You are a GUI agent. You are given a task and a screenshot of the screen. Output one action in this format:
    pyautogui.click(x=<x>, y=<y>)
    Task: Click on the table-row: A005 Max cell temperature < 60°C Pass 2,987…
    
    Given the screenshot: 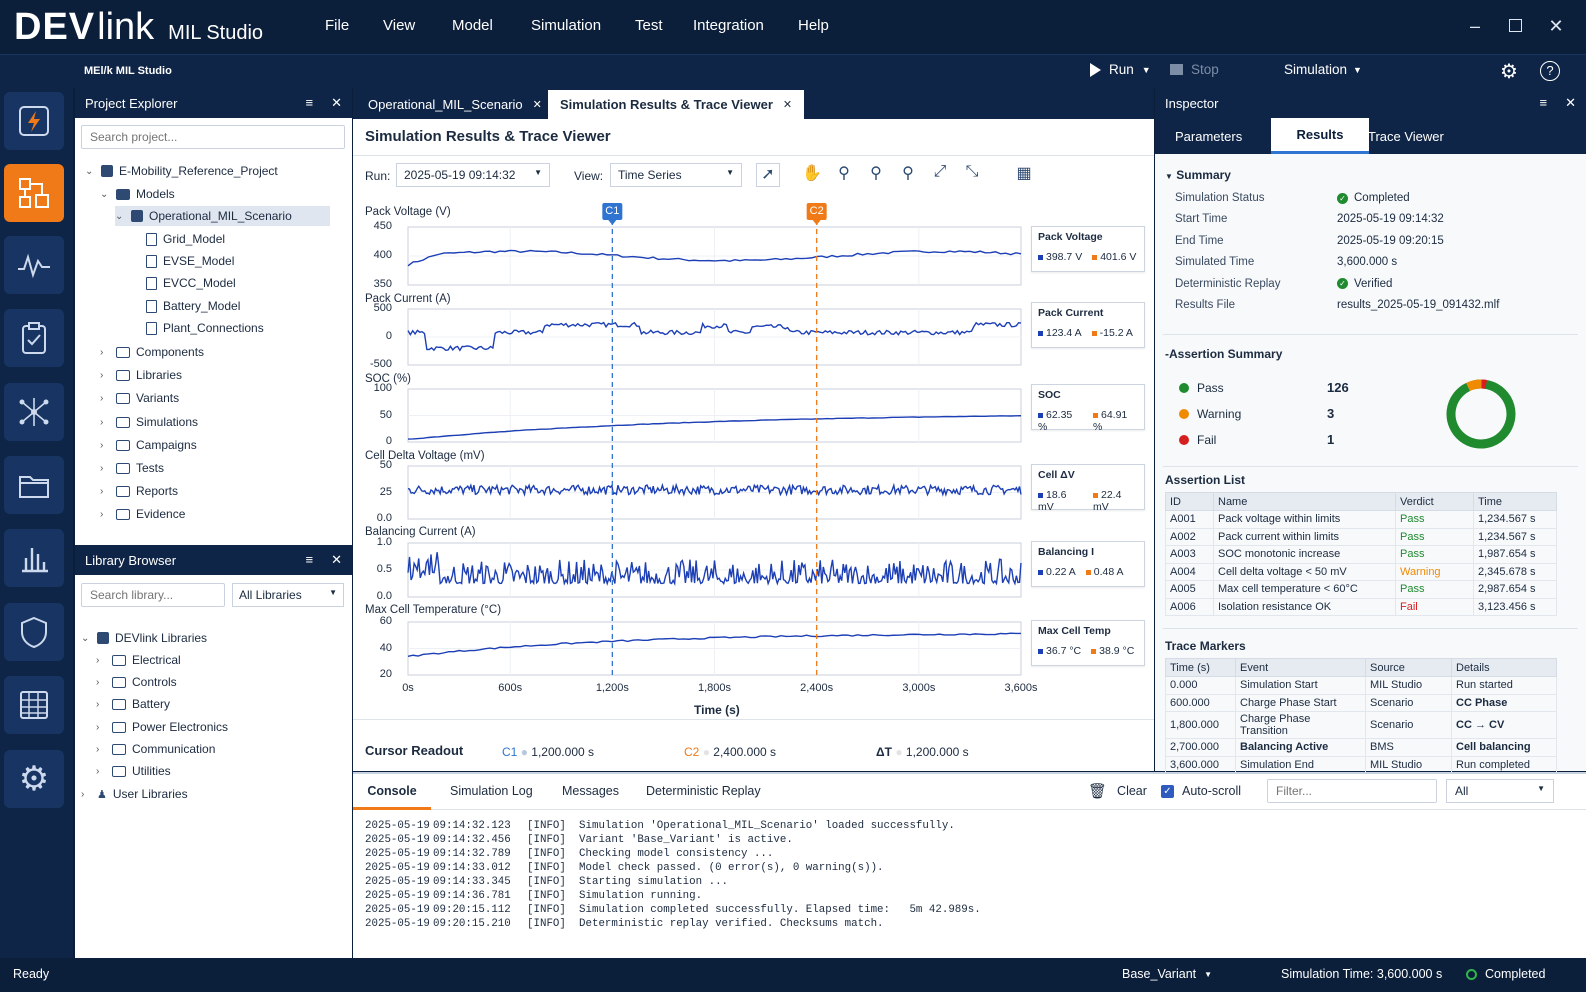 What is the action you would take?
    pyautogui.click(x=1361, y=589)
    